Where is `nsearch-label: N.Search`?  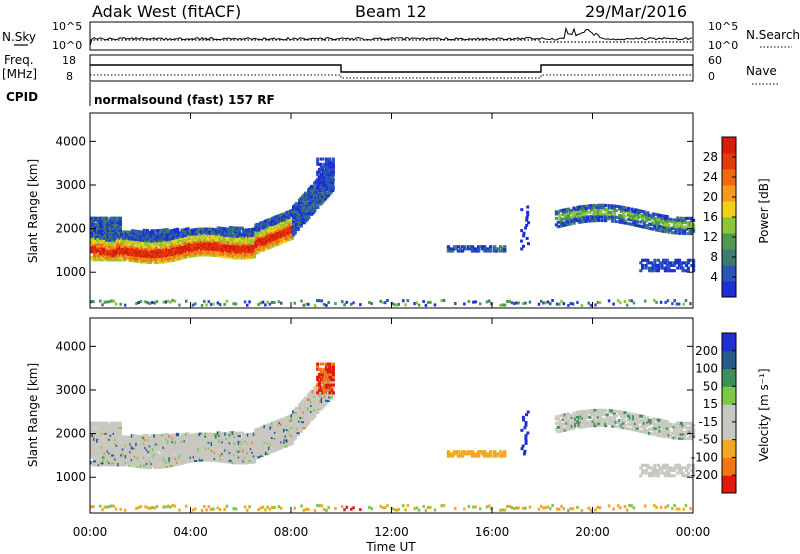
nsearch-label: N.Search is located at coordinates (773, 35).